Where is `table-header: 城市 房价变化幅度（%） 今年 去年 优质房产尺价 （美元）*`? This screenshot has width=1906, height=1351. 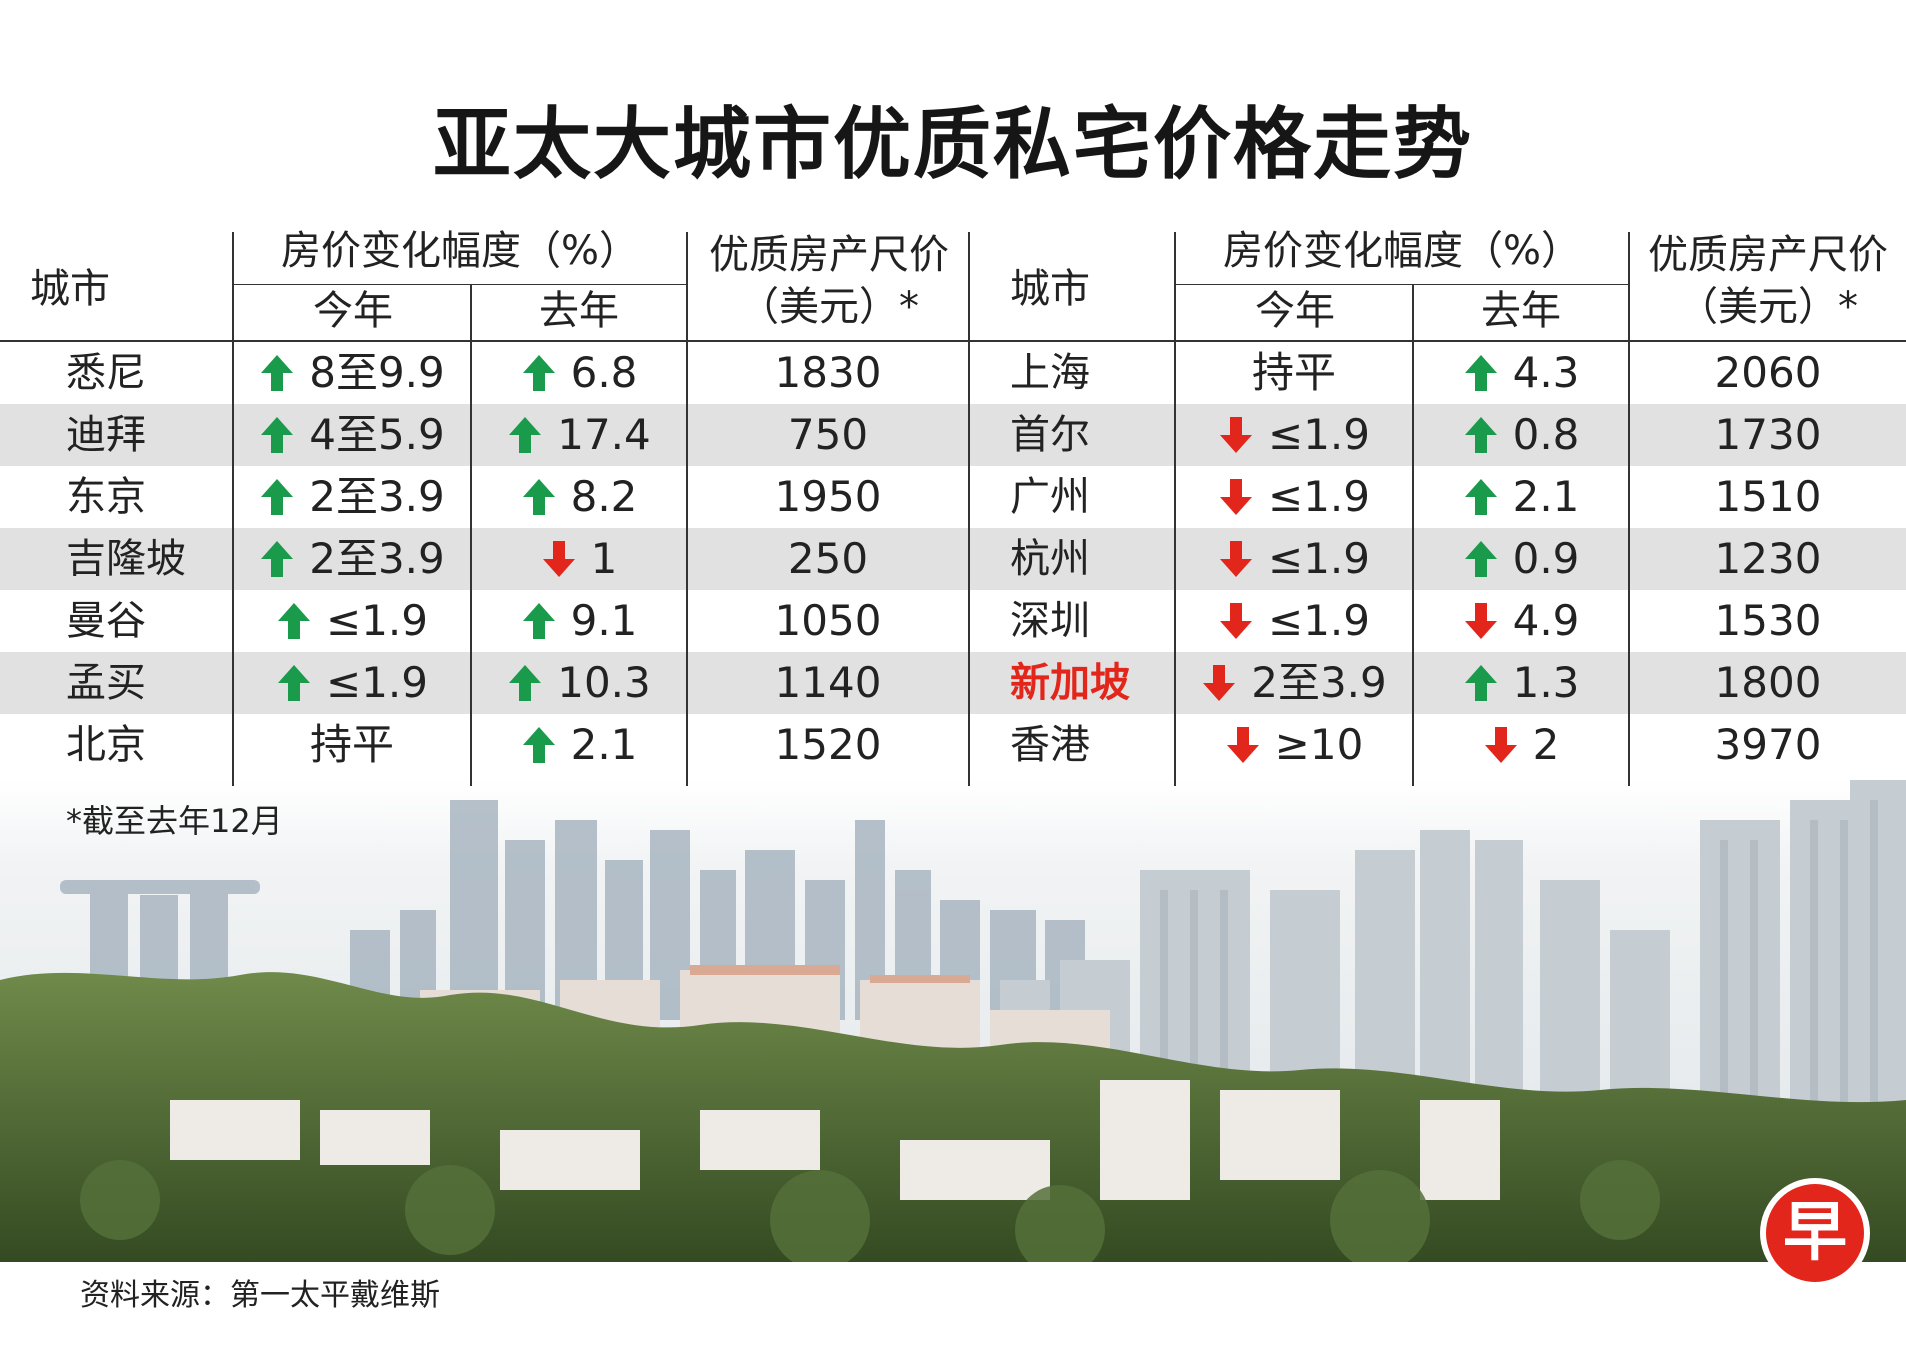 table-header: 城市 房价变化幅度（%） 今年 去年 优质房产尺价 （美元）* is located at coordinates (1438, 284).